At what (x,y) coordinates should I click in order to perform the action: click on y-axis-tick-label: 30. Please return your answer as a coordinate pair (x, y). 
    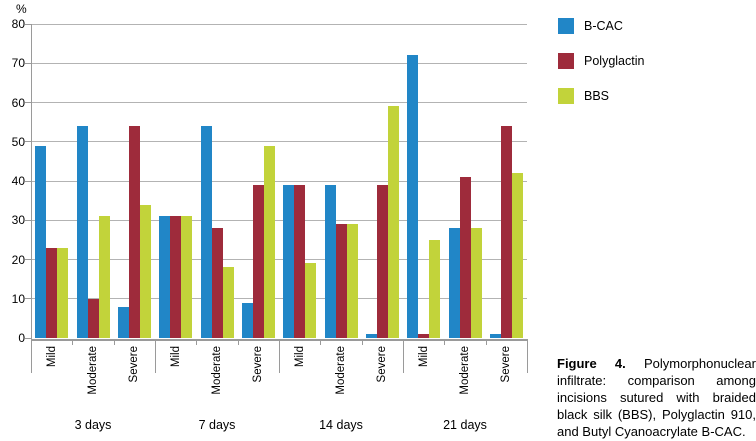
    Looking at the image, I should click on (18, 220).